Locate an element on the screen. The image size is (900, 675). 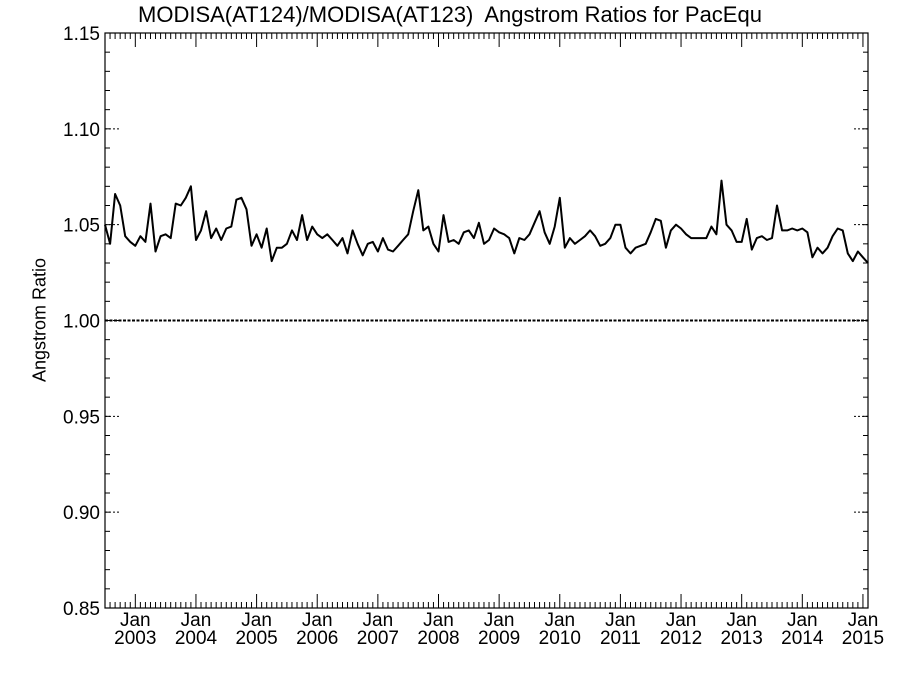
y-tick-label: 0.90 is located at coordinates (81, 513).